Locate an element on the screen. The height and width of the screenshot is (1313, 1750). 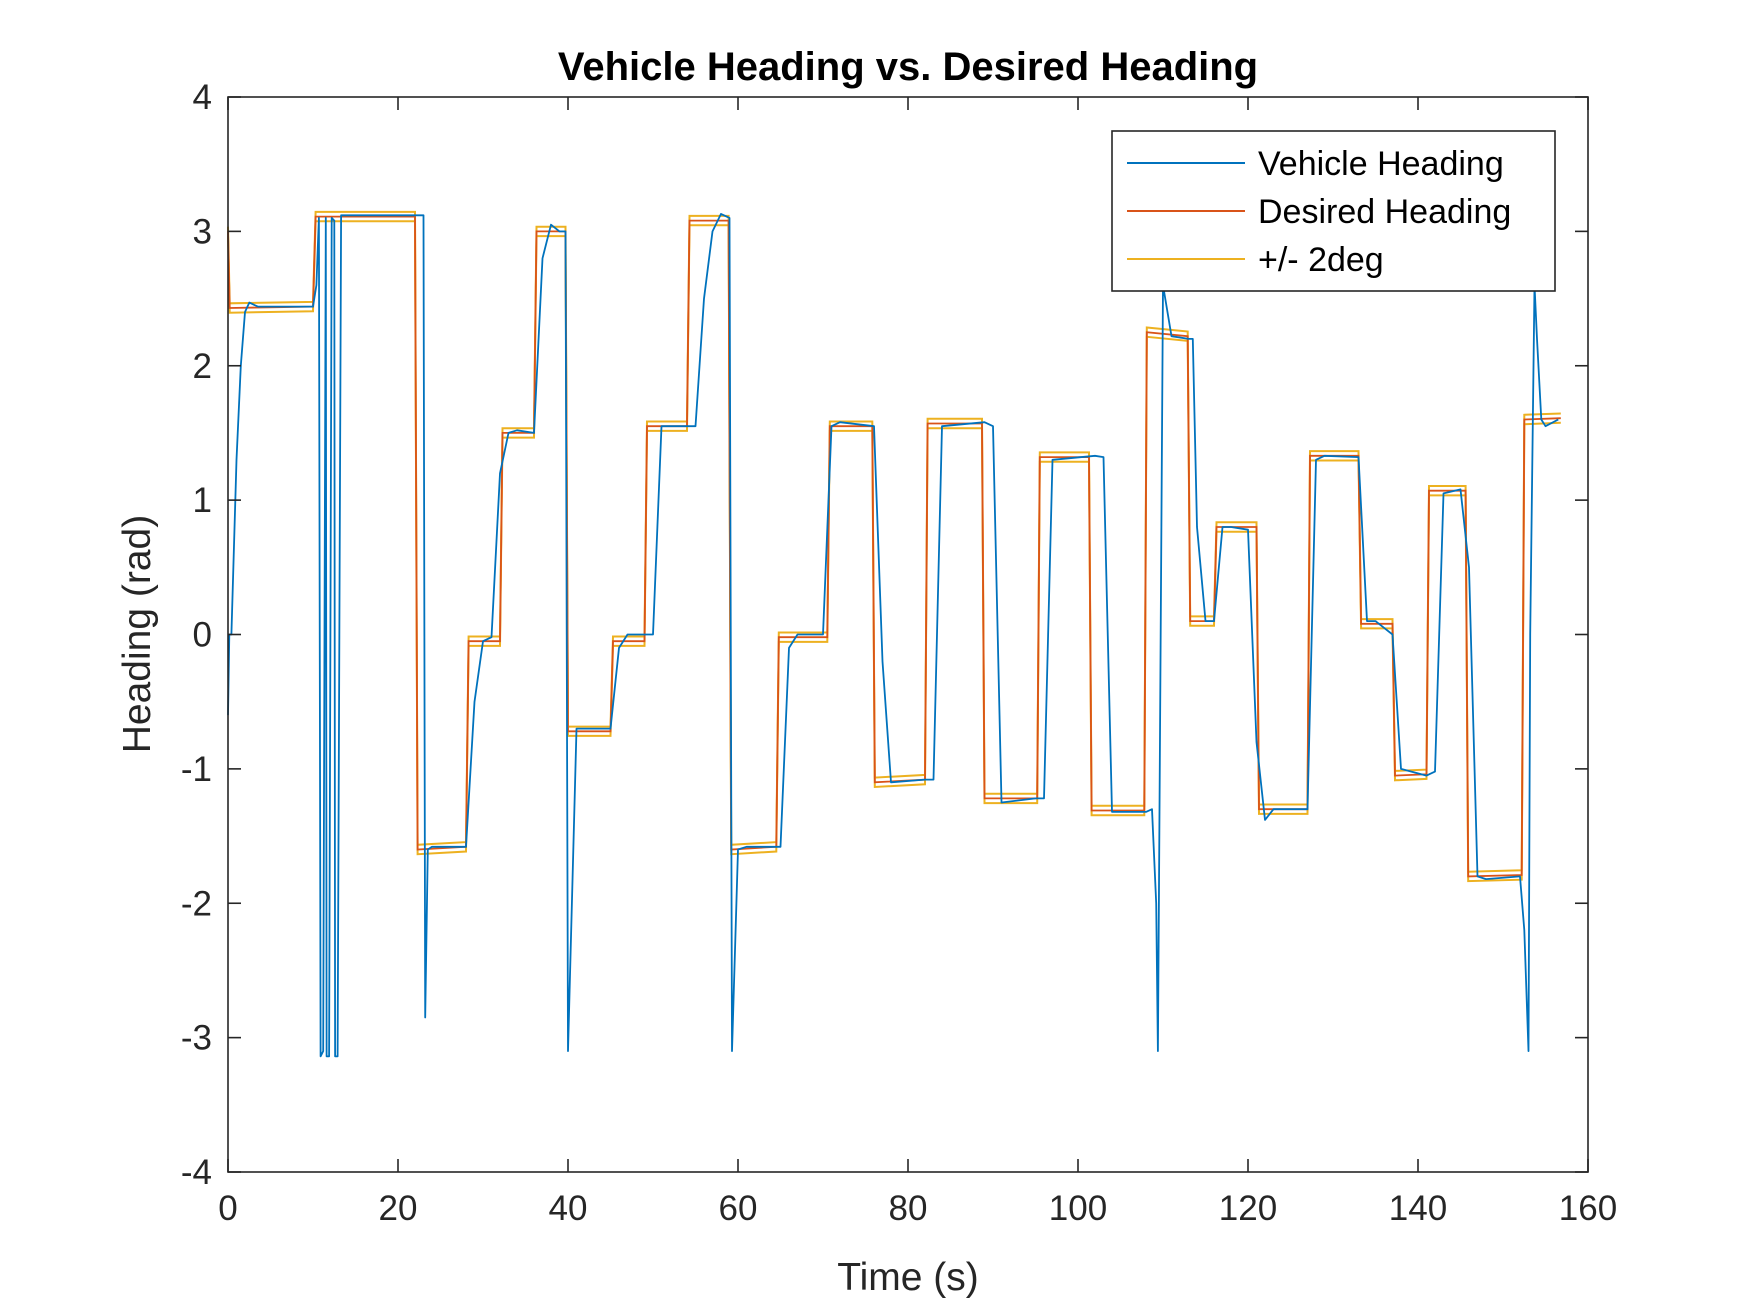
y-axis-label: Heading (rad) is located at coordinates (137, 634).